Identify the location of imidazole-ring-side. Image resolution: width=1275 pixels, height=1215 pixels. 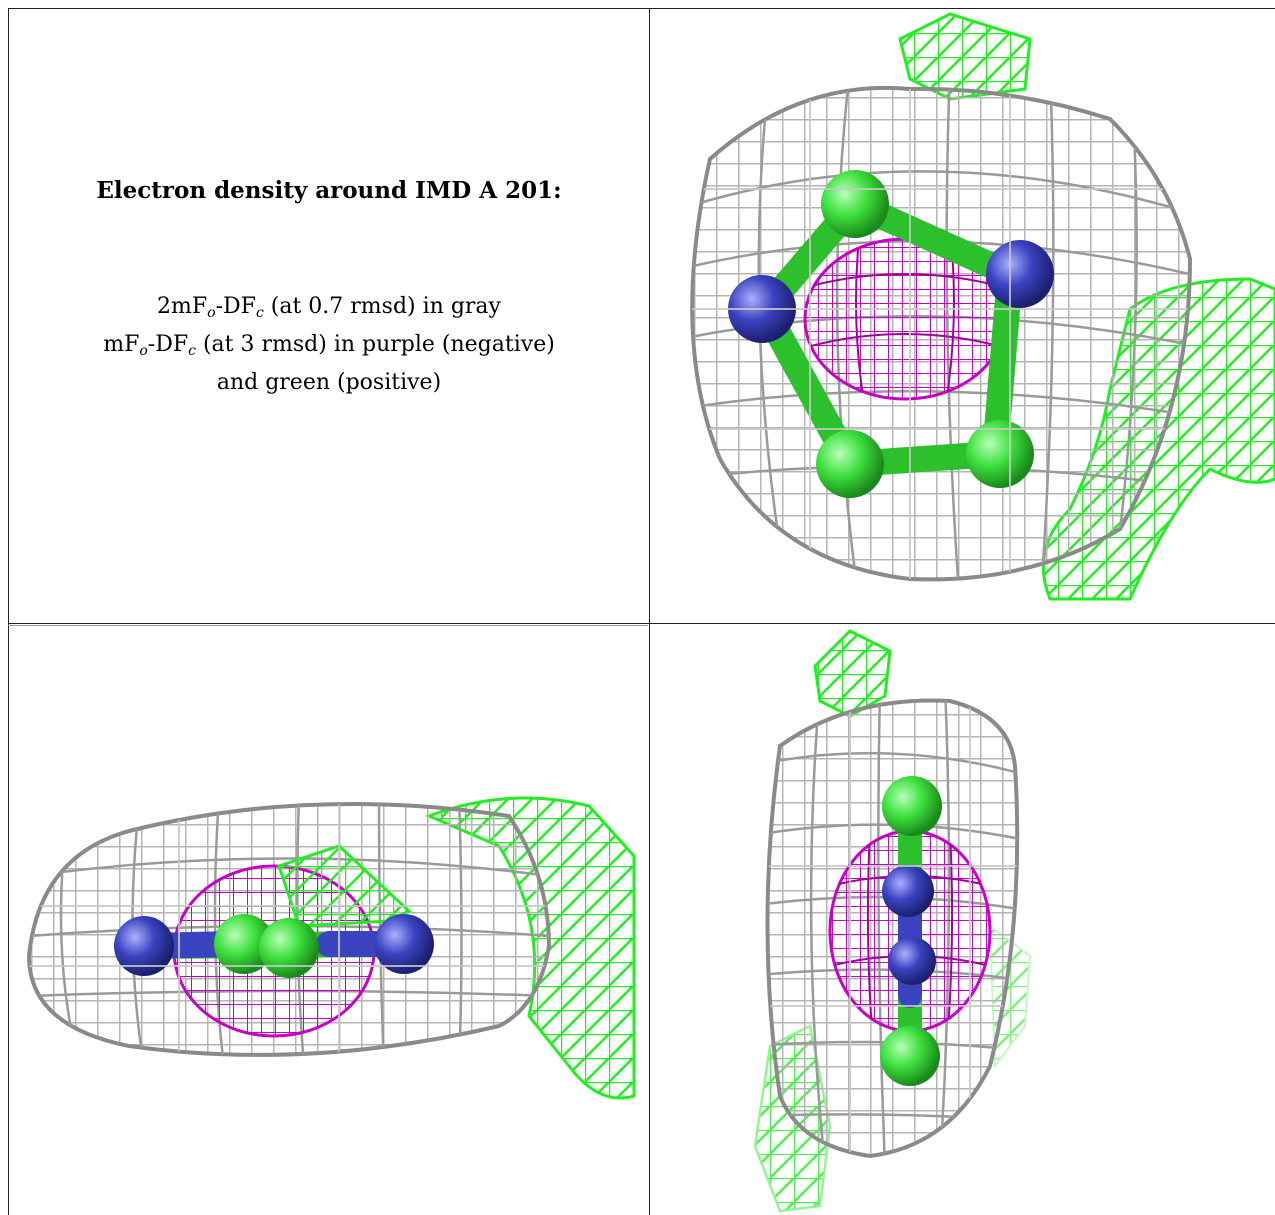
(274, 946).